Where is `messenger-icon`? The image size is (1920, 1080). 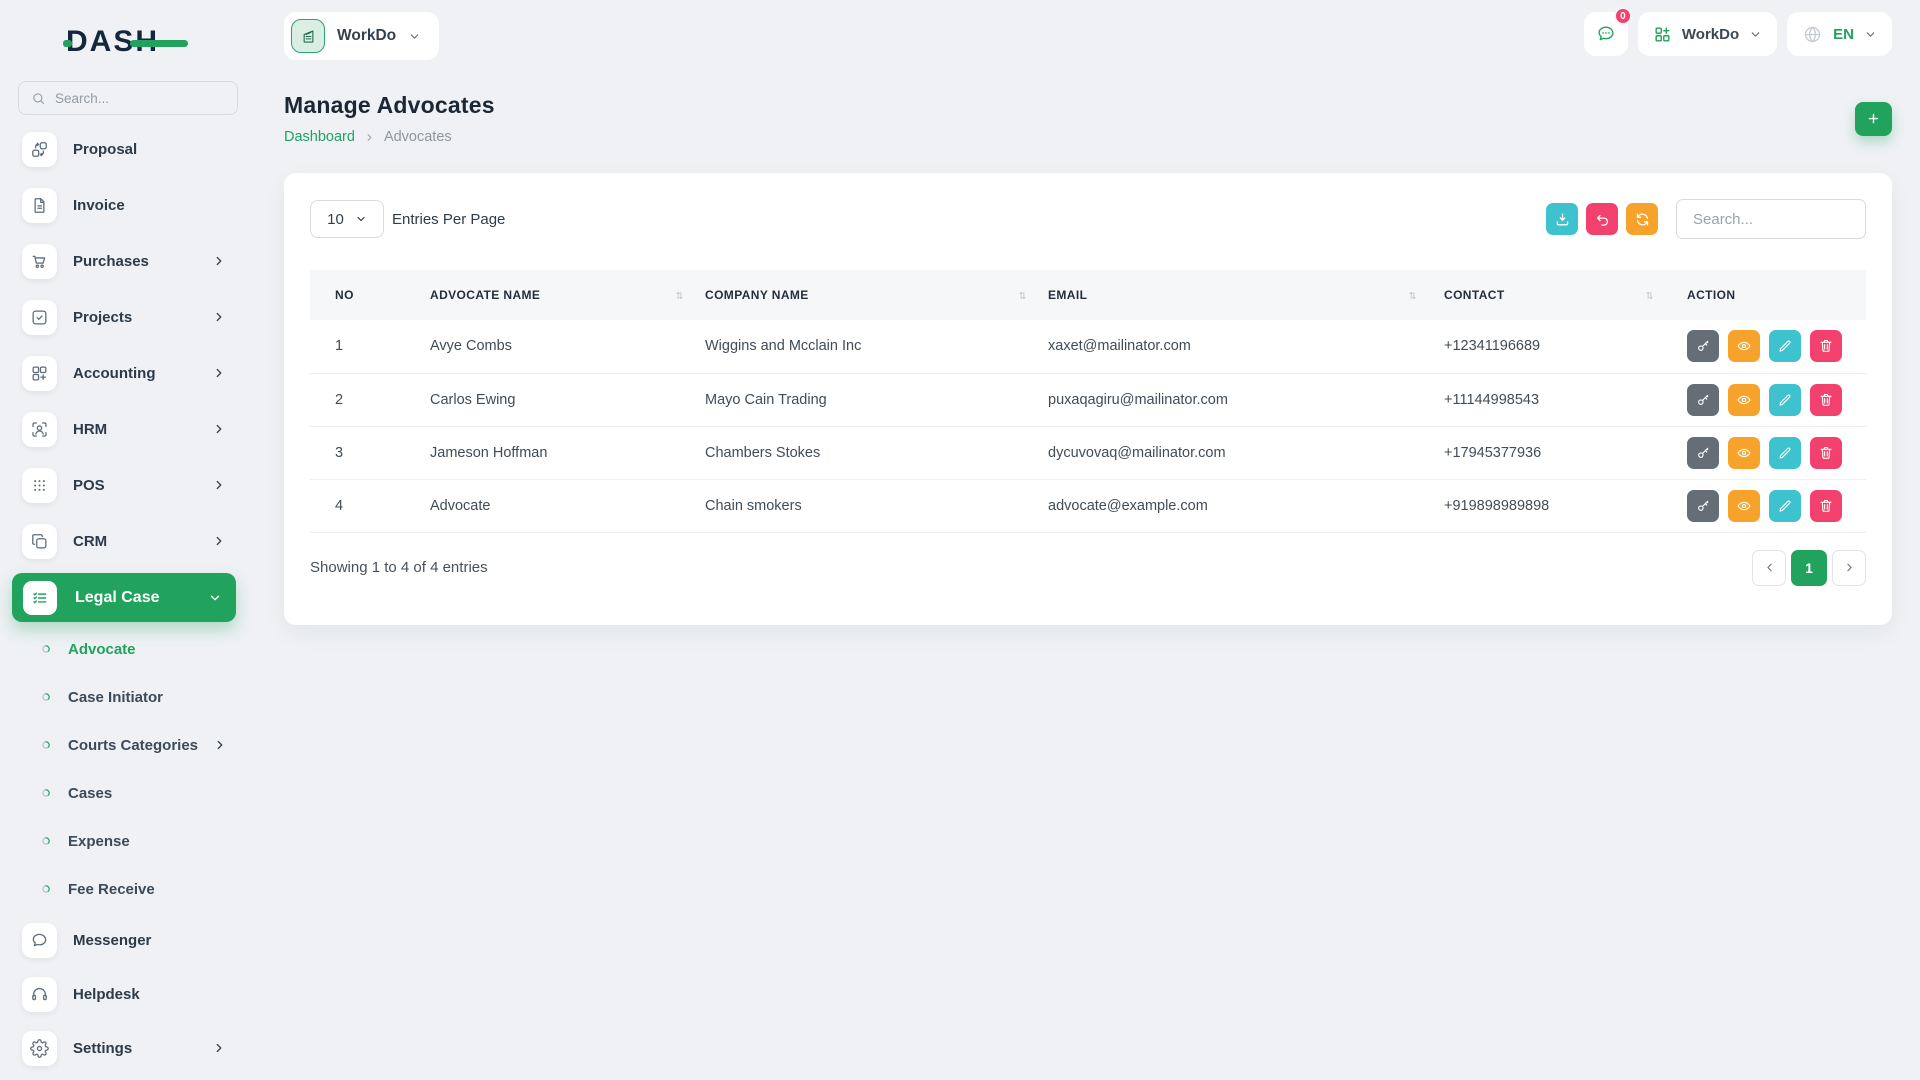 messenger-icon is located at coordinates (39, 939).